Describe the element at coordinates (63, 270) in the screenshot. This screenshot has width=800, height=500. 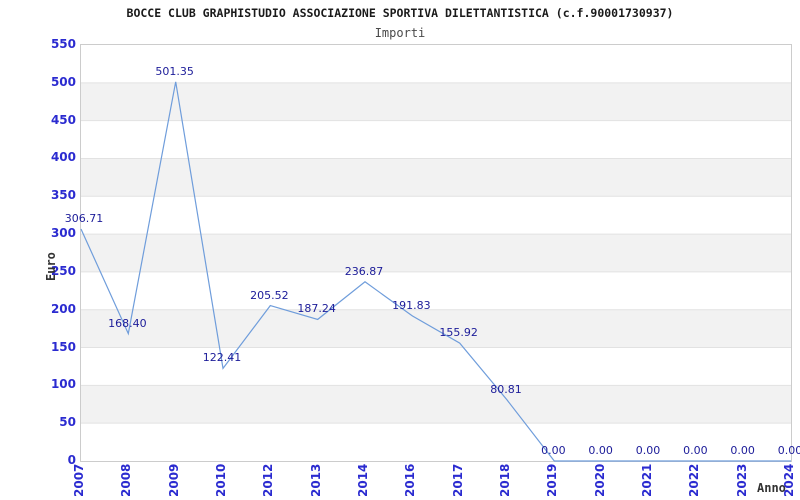
I see `y-tick-label: 250` at that location.